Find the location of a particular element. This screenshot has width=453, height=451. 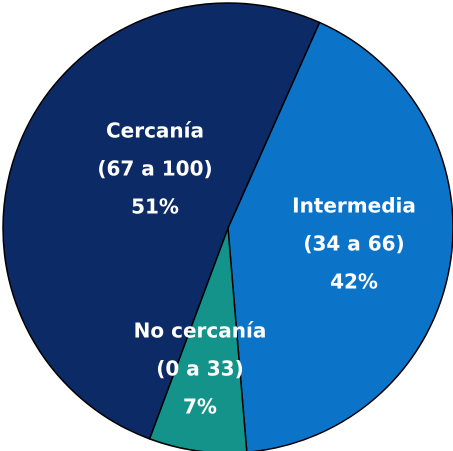

slice-label: Cercanía is located at coordinates (155, 131).